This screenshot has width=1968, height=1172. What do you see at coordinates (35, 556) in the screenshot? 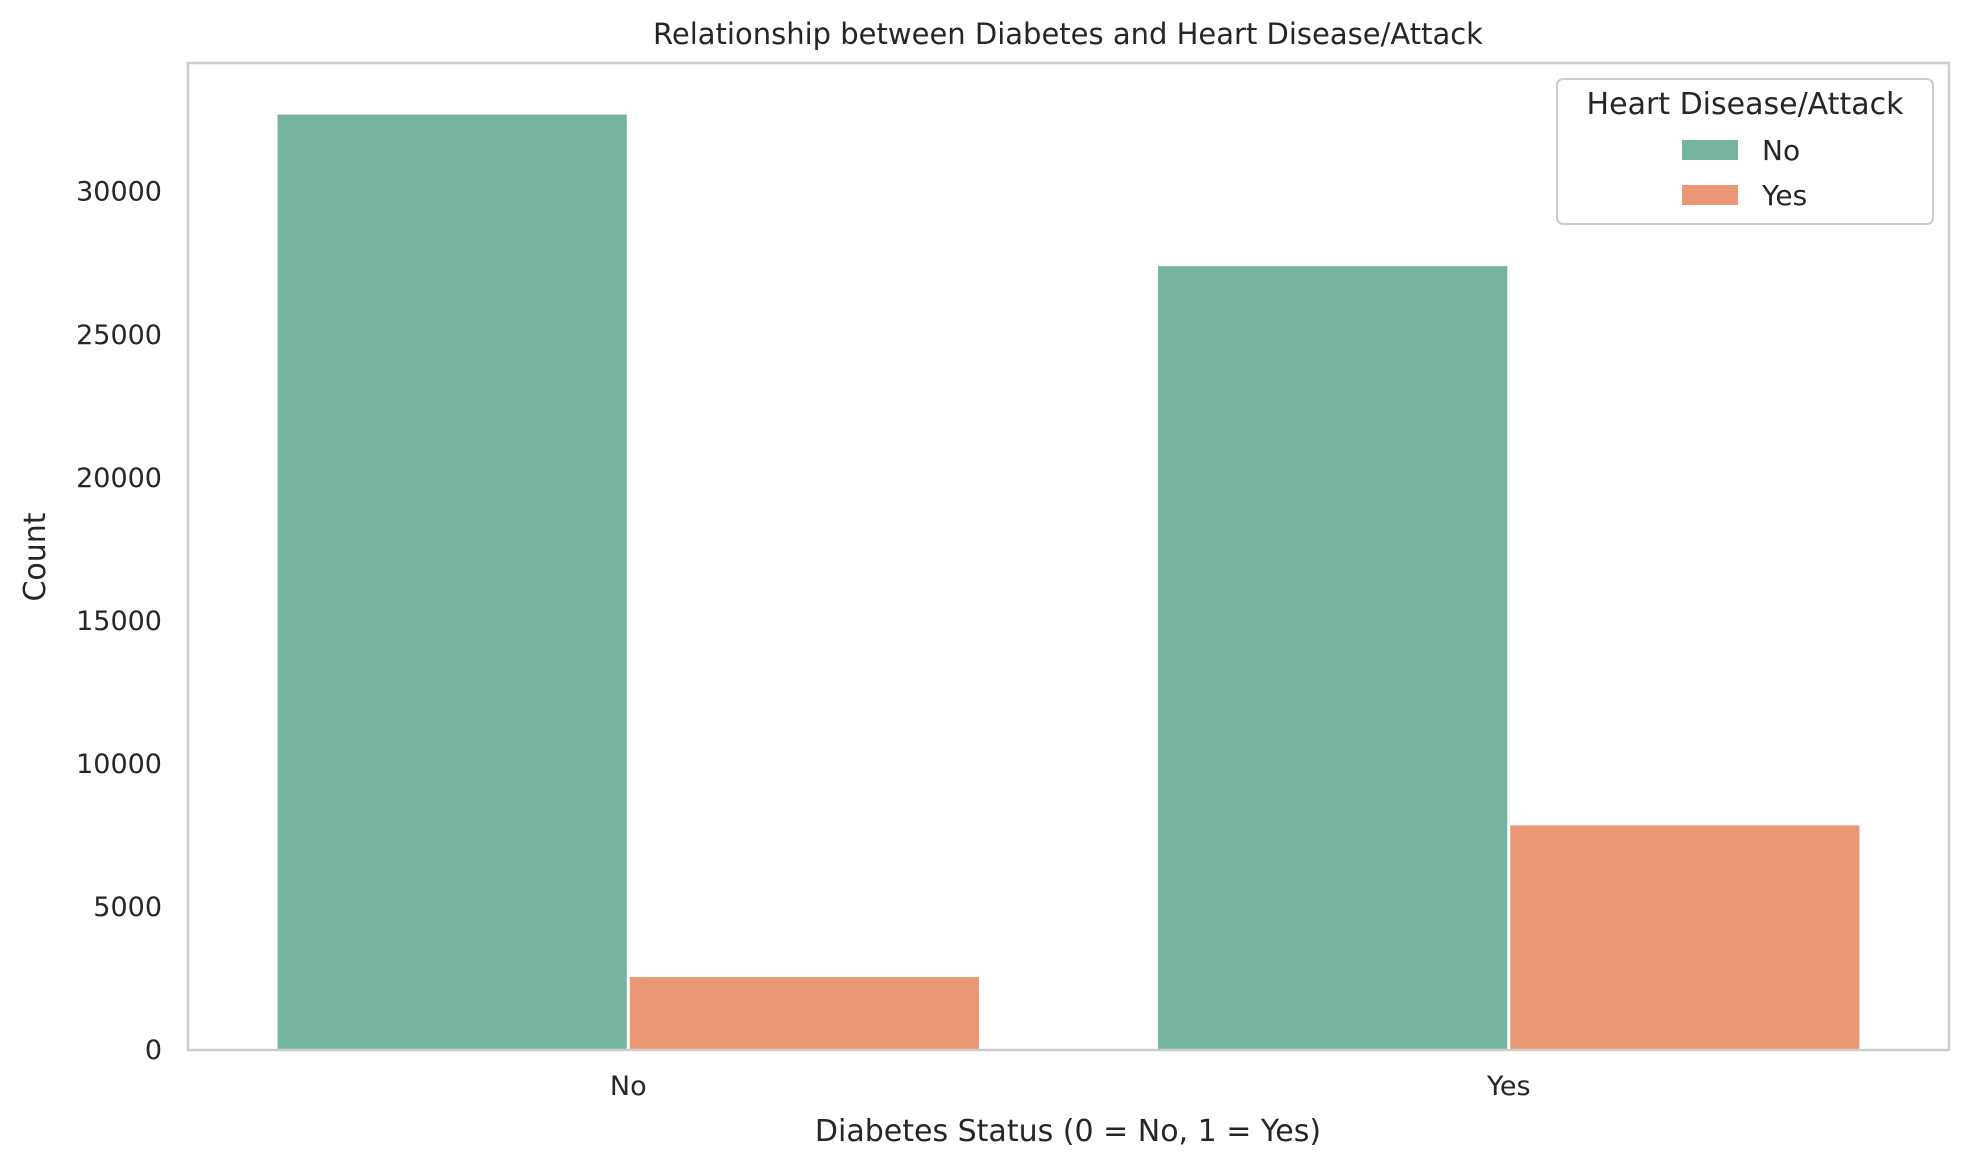
I see `y-axis-label: Count` at bounding box center [35, 556].